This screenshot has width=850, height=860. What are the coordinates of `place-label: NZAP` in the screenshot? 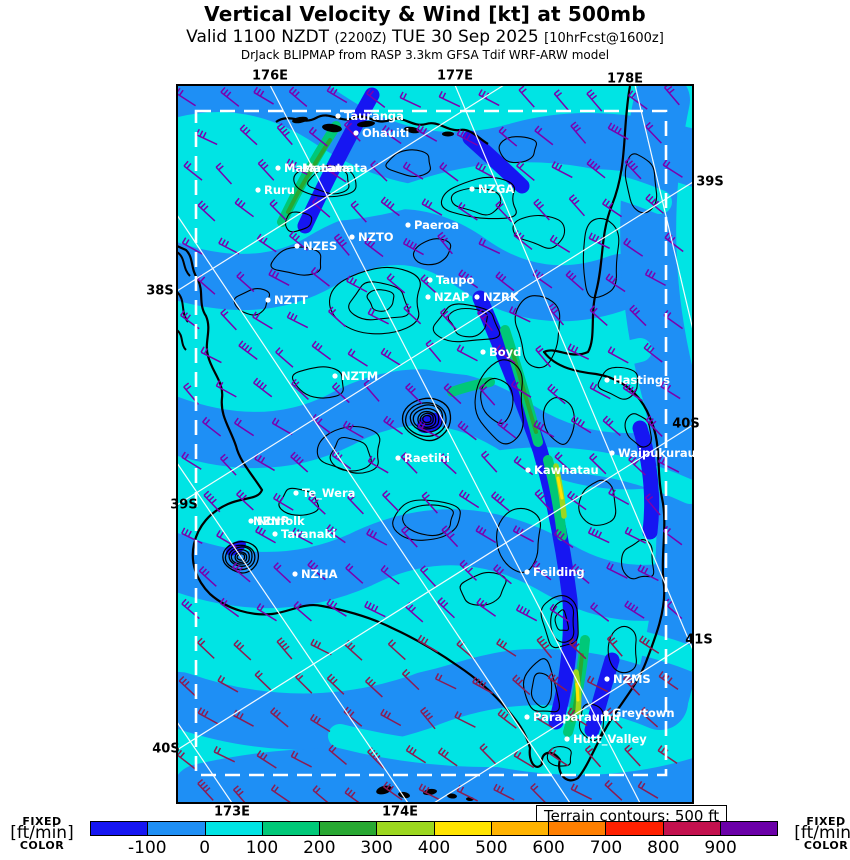 It's located at (451, 297).